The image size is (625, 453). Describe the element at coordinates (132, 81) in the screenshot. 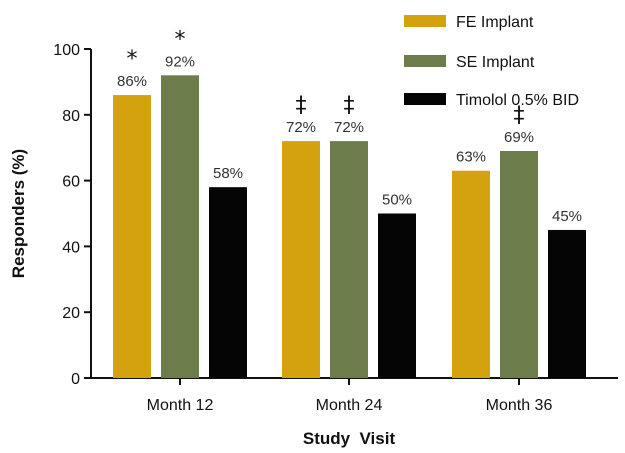

I see `bar-value-label: 86%` at that location.